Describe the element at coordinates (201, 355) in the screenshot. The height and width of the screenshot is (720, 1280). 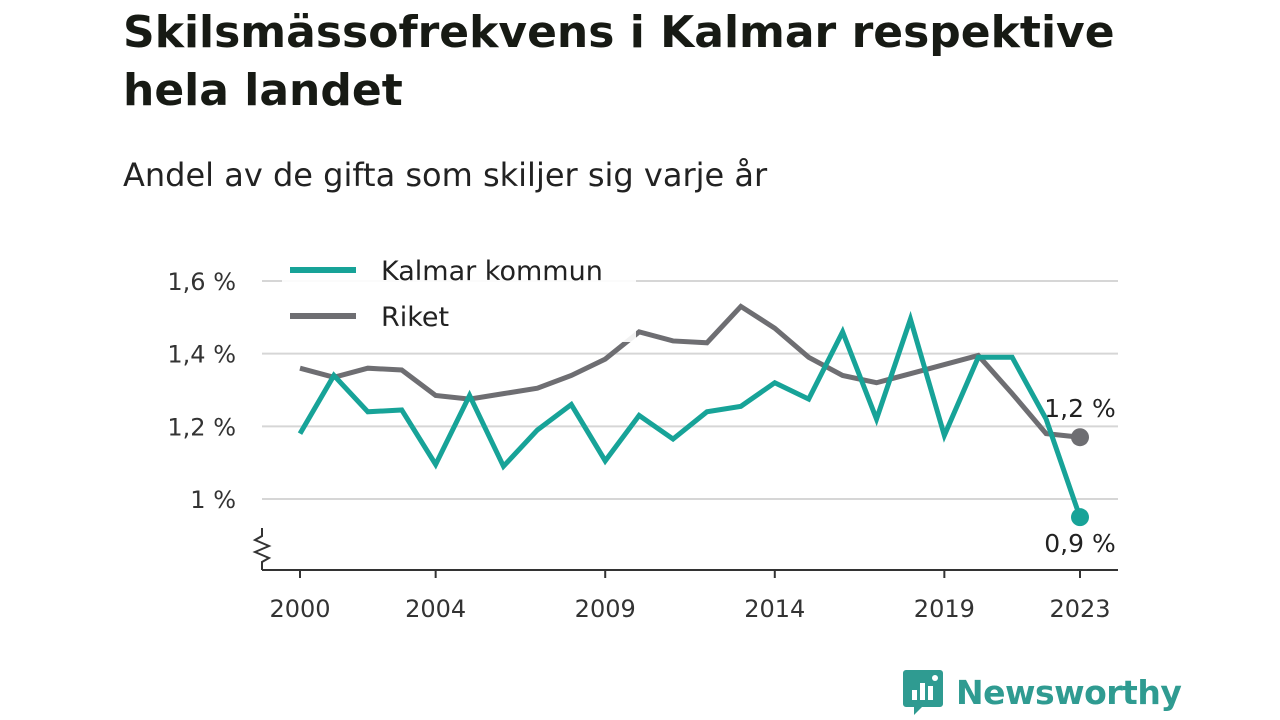
I see `y-tick-label: 1,4 %` at that location.